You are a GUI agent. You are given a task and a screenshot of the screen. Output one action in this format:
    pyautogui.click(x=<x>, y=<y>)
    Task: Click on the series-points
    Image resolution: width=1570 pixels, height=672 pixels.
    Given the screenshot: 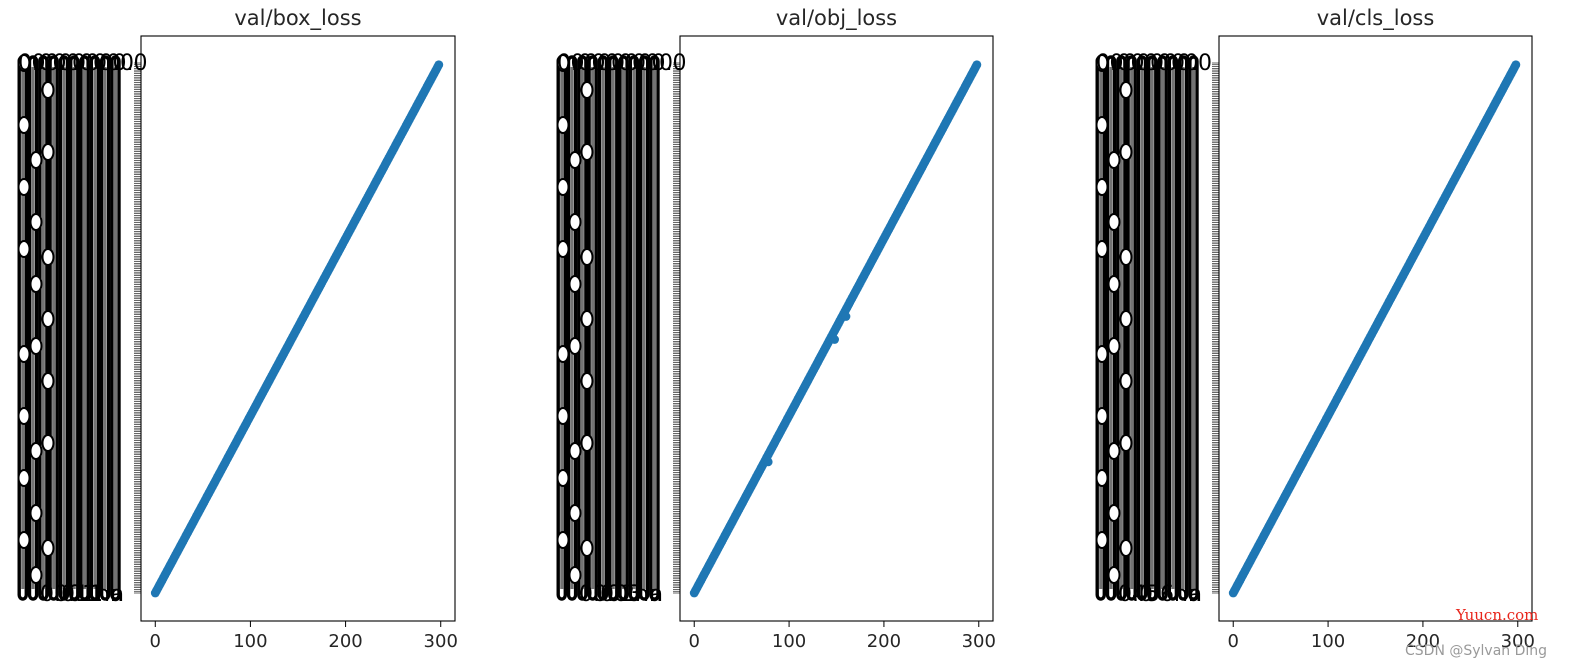 What is the action you would take?
    pyautogui.click(x=297, y=329)
    